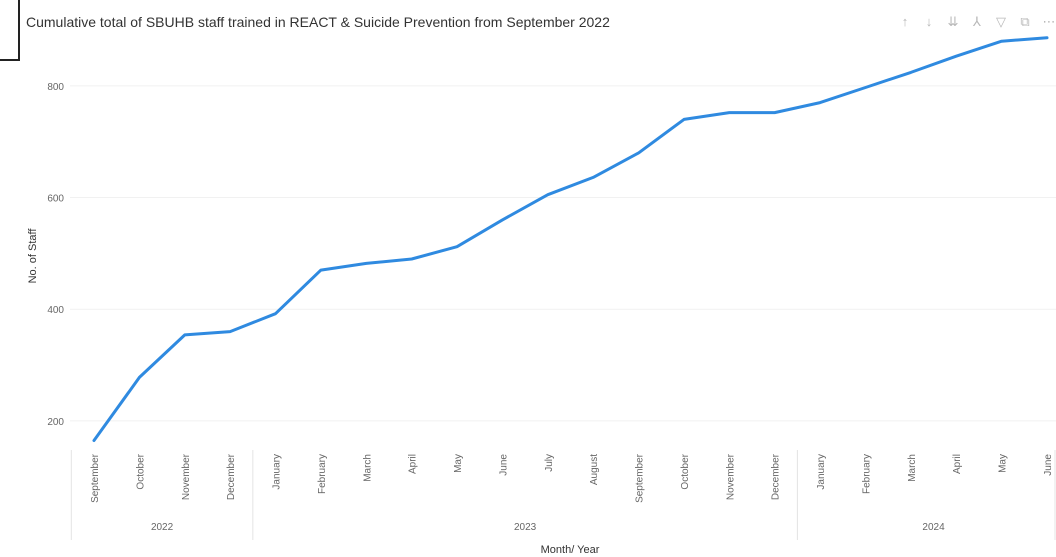 Image resolution: width=1056 pixels, height=557 pixels. Describe the element at coordinates (1001, 21) in the screenshot. I see `filter-icon: ▽` at that location.